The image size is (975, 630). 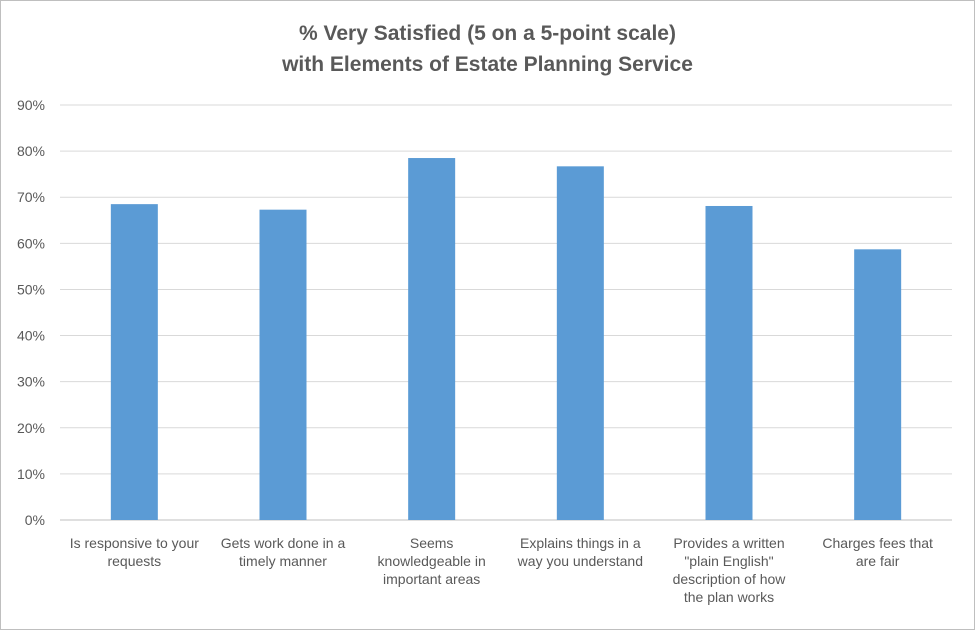 I want to click on y-tick-label: 0%, so click(x=35, y=520).